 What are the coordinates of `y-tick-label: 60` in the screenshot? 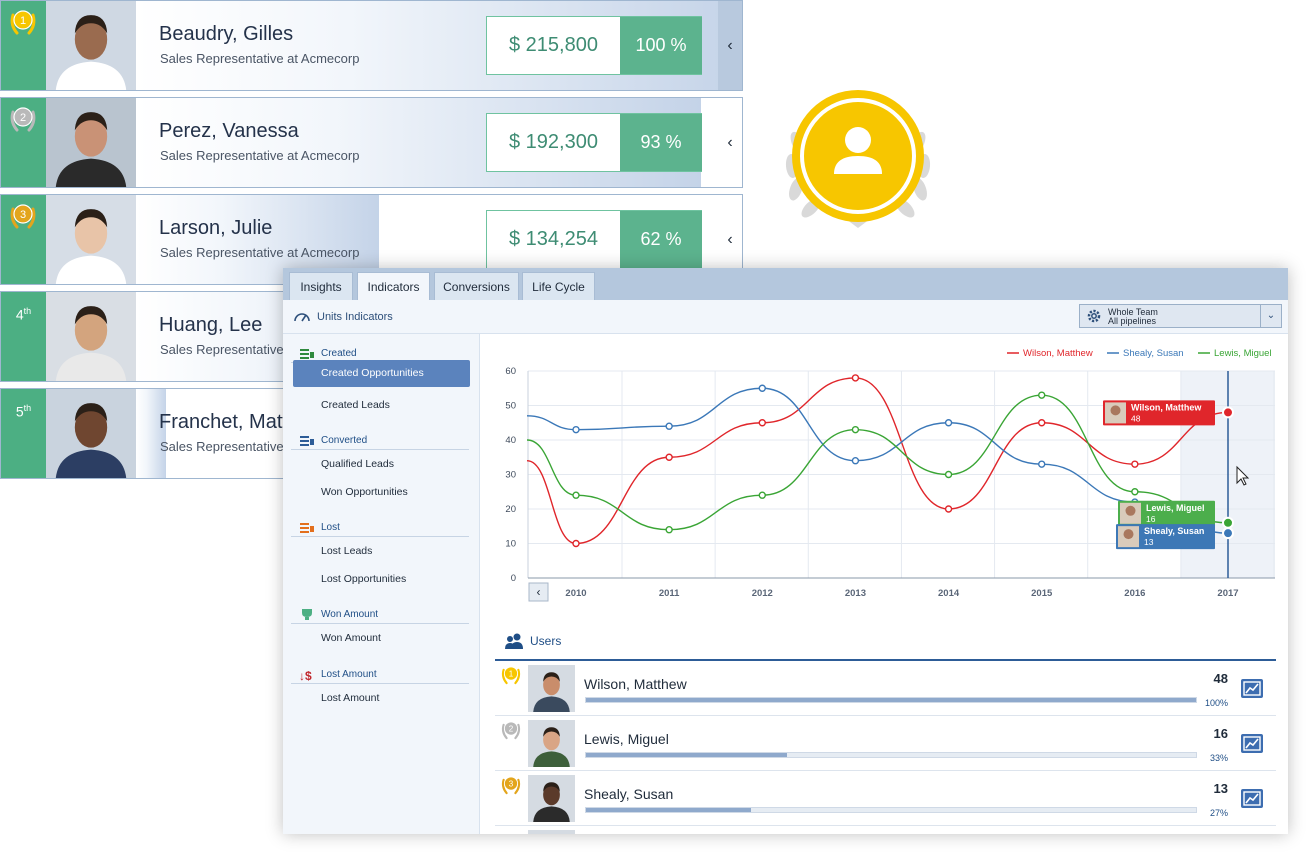 It's located at (510, 371).